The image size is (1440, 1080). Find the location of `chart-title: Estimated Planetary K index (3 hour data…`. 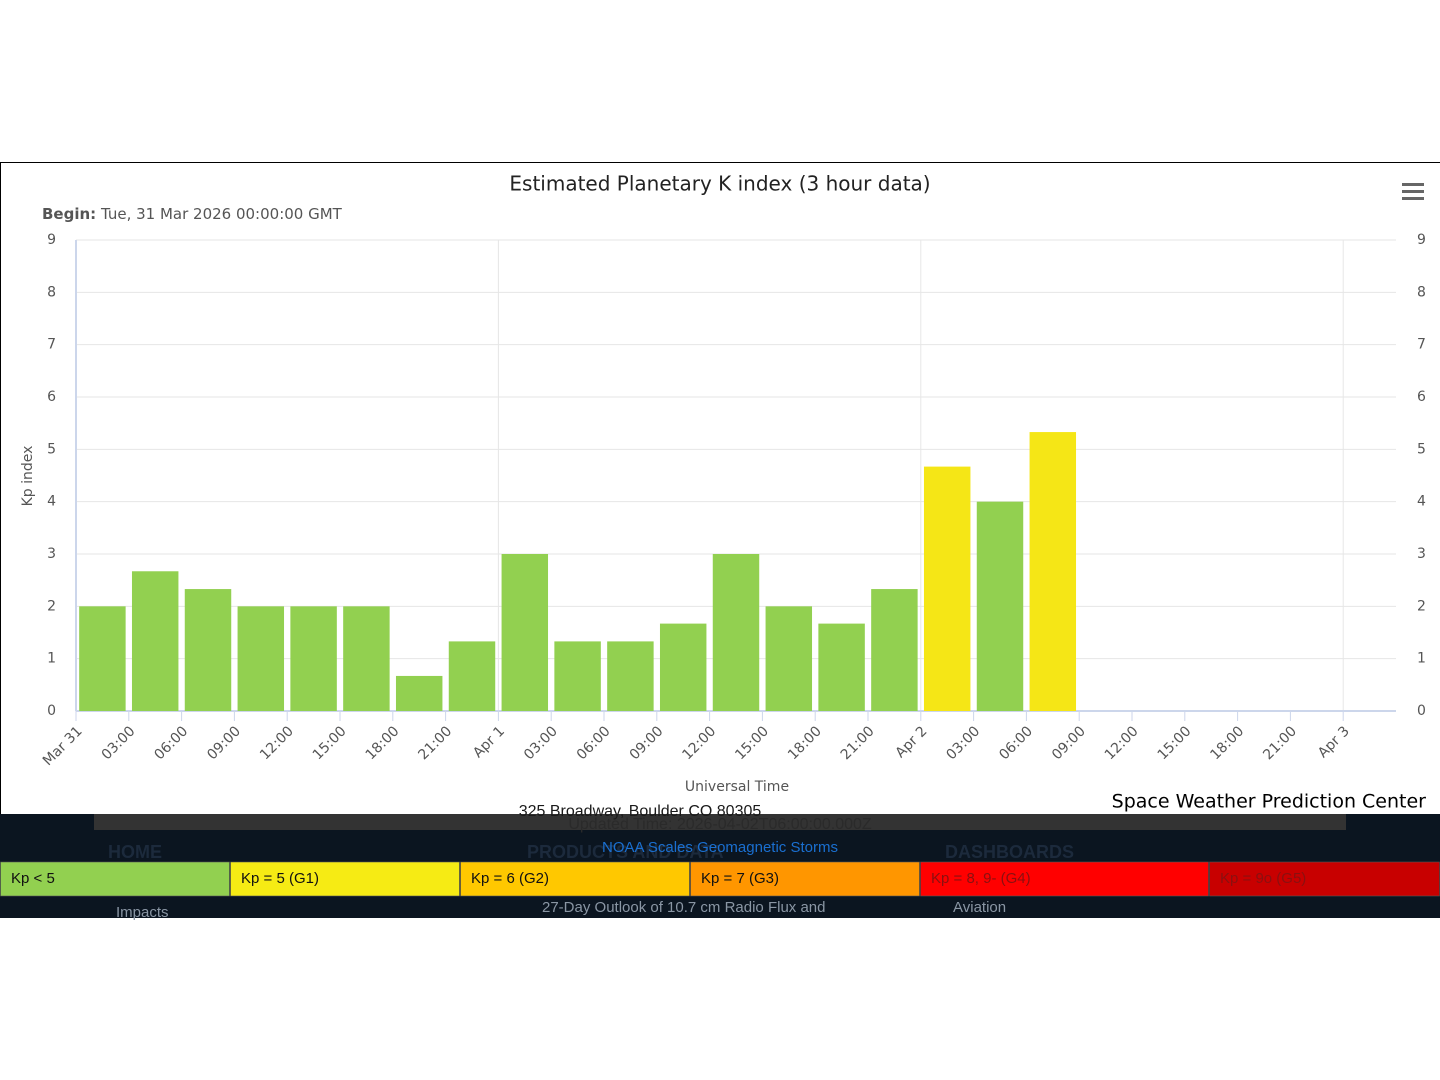

chart-title: Estimated Planetary K index (3 hour data… is located at coordinates (719, 184).